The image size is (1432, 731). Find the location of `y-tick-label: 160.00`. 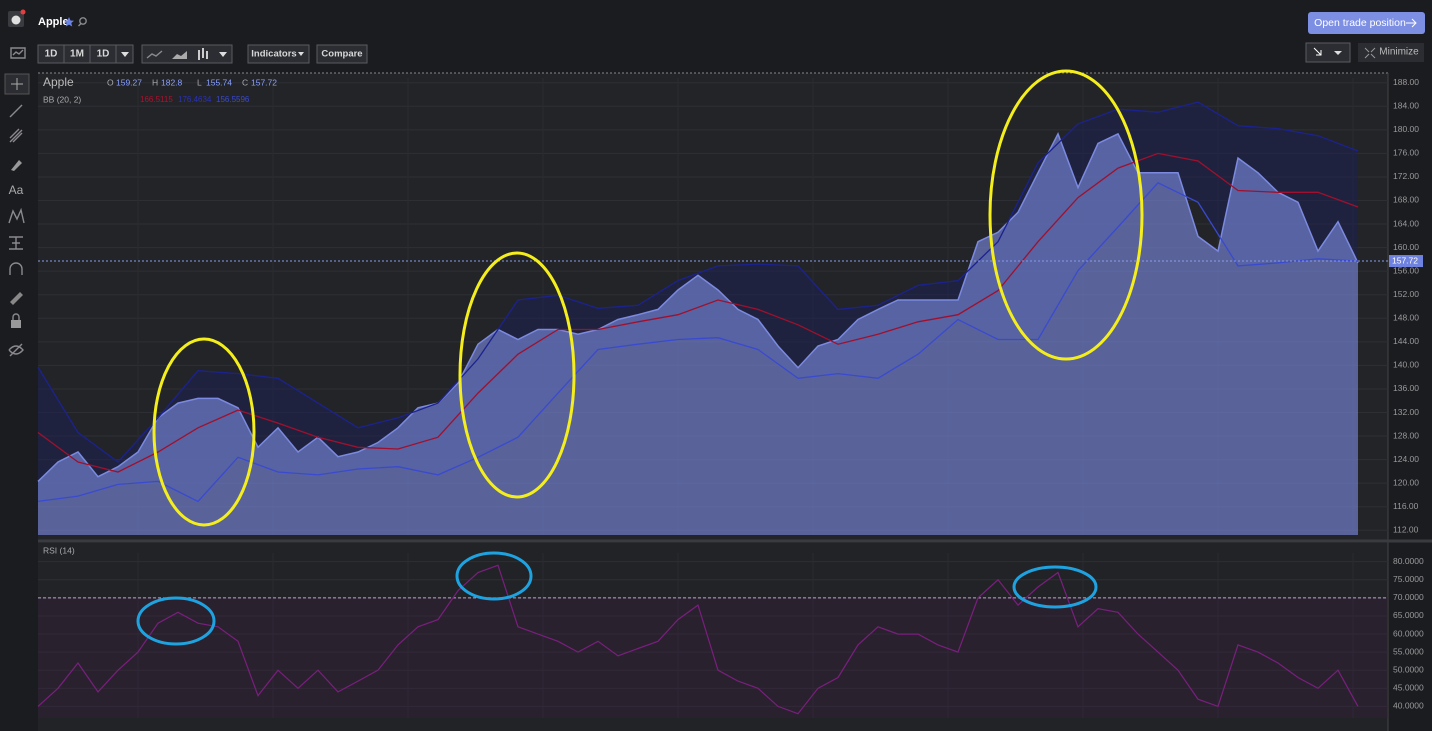

y-tick-label: 160.00 is located at coordinates (1406, 247).